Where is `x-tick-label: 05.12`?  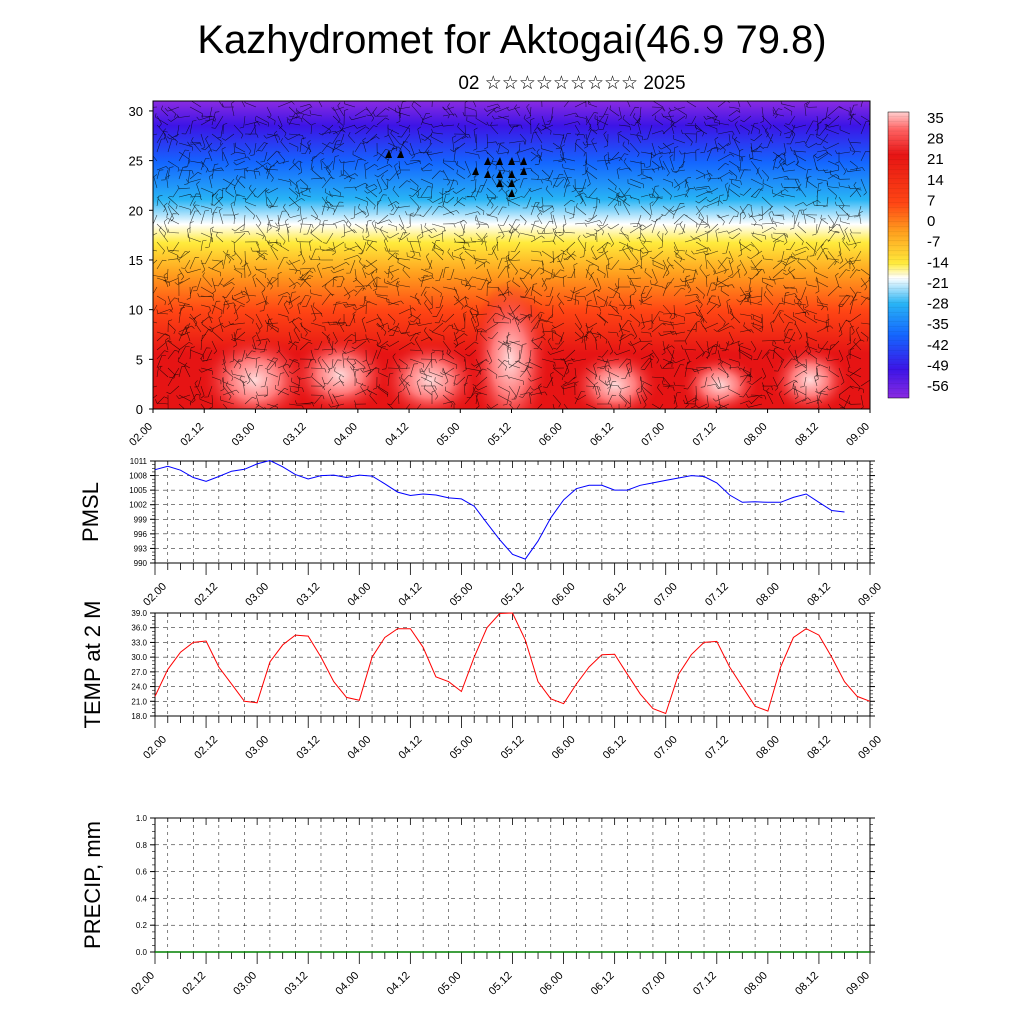
x-tick-label: 05.12 is located at coordinates (513, 595).